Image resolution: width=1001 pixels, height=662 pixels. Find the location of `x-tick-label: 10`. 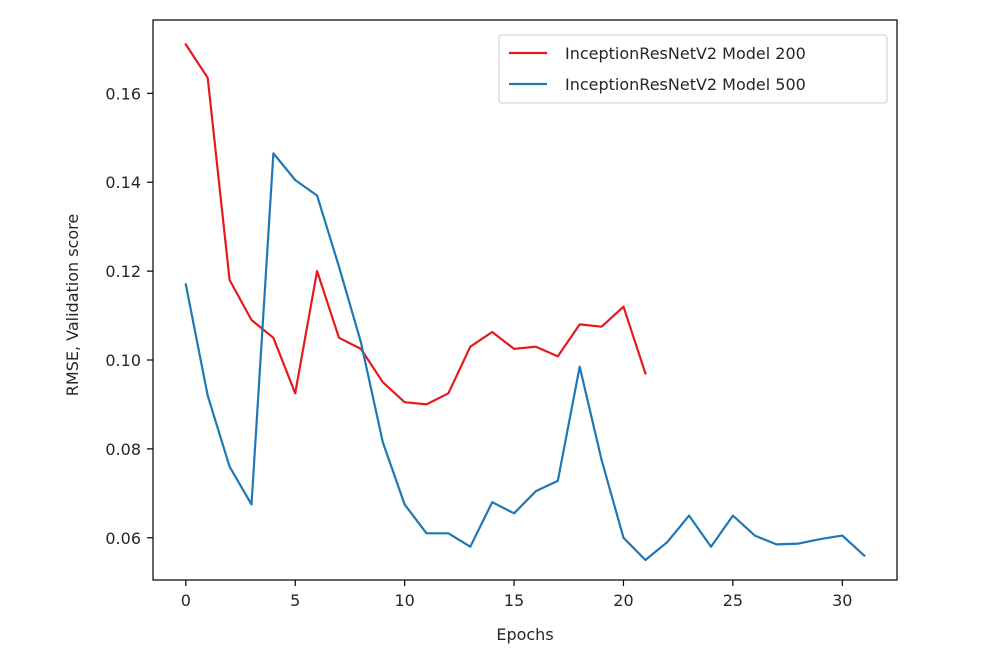

x-tick-label: 10 is located at coordinates (404, 600).